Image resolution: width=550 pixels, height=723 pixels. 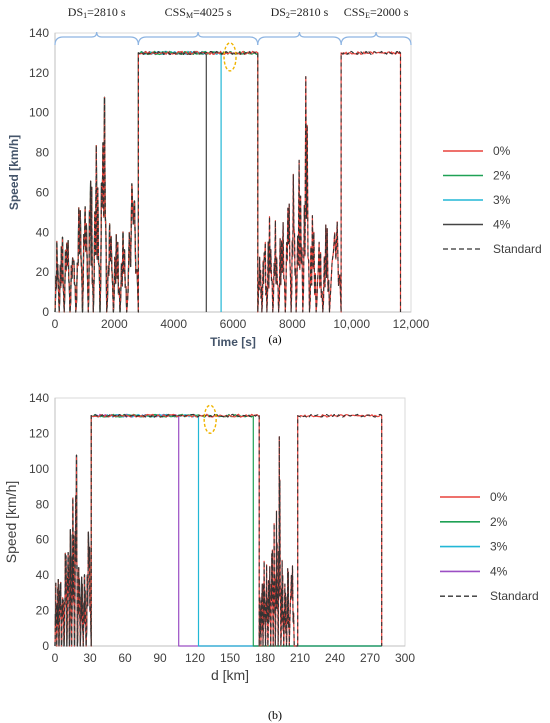 I want to click on phase-label: CSSE=2000 s, so click(x=376, y=12).